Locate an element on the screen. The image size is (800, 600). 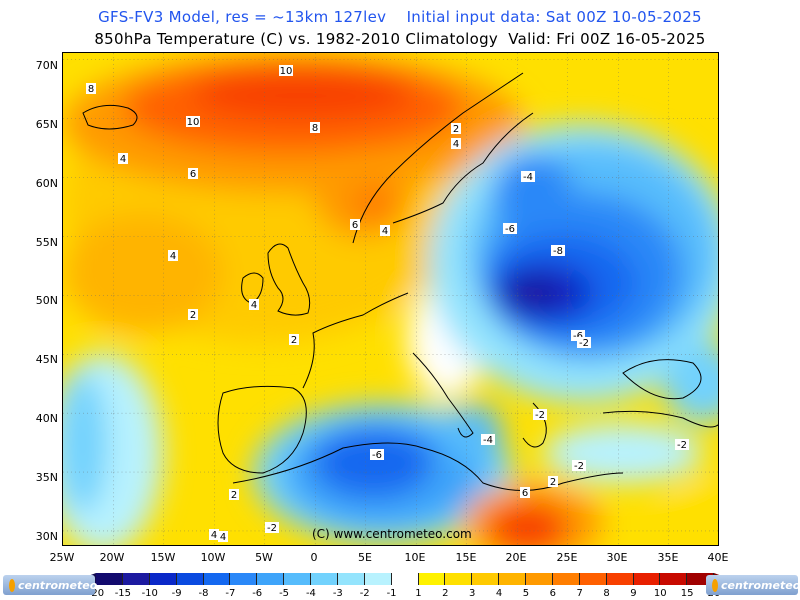
colorbar-tick-label: 6 is located at coordinates (552, 593).